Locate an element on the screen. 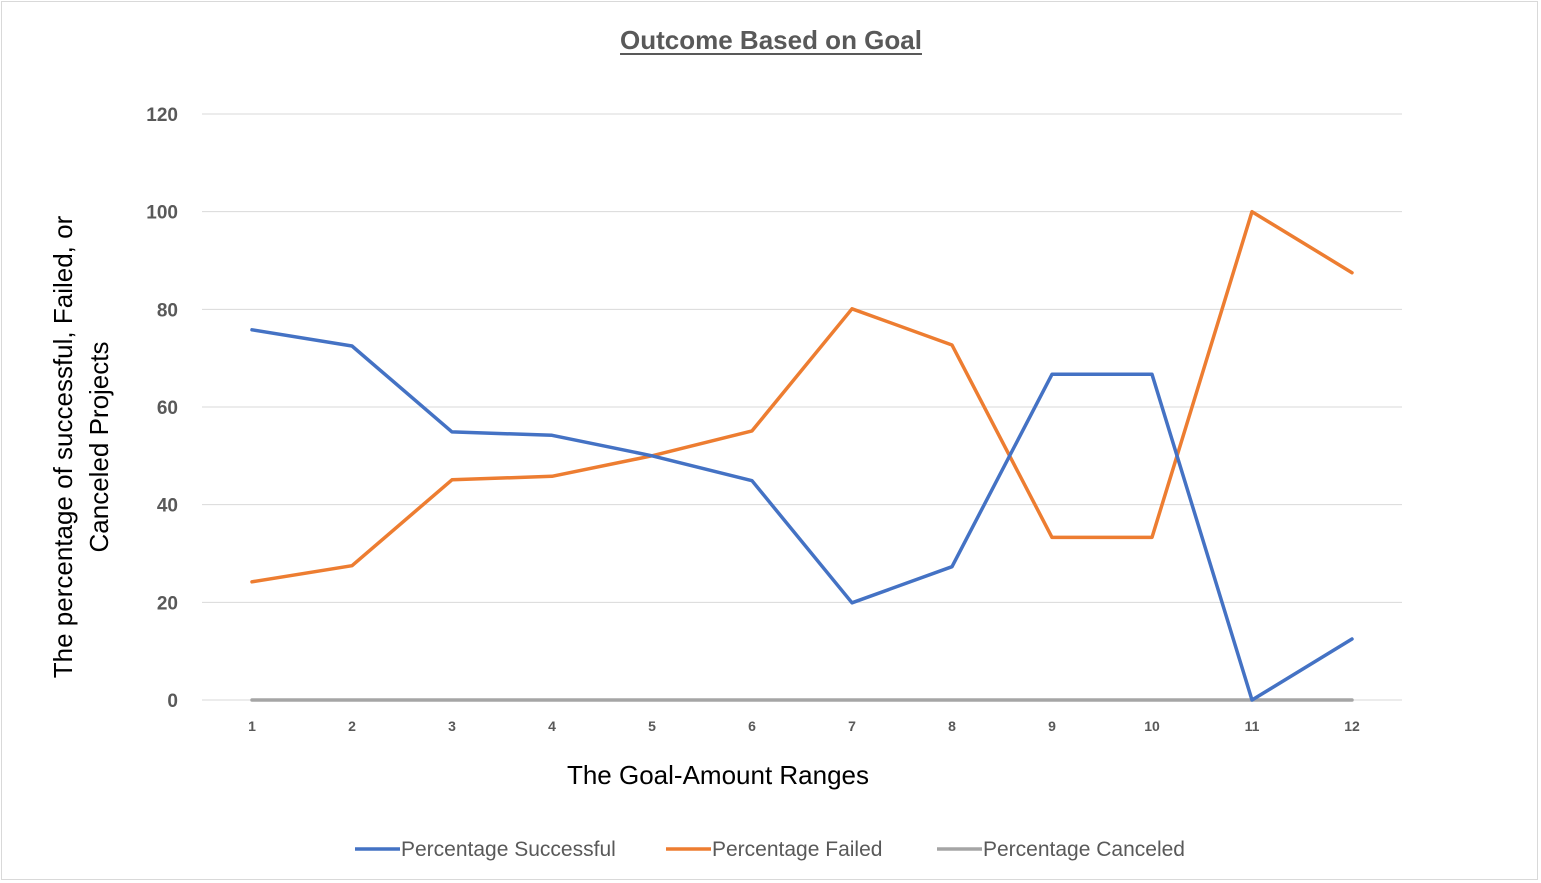 The image size is (1541, 883). y-tick-label: 60 is located at coordinates (167, 408).